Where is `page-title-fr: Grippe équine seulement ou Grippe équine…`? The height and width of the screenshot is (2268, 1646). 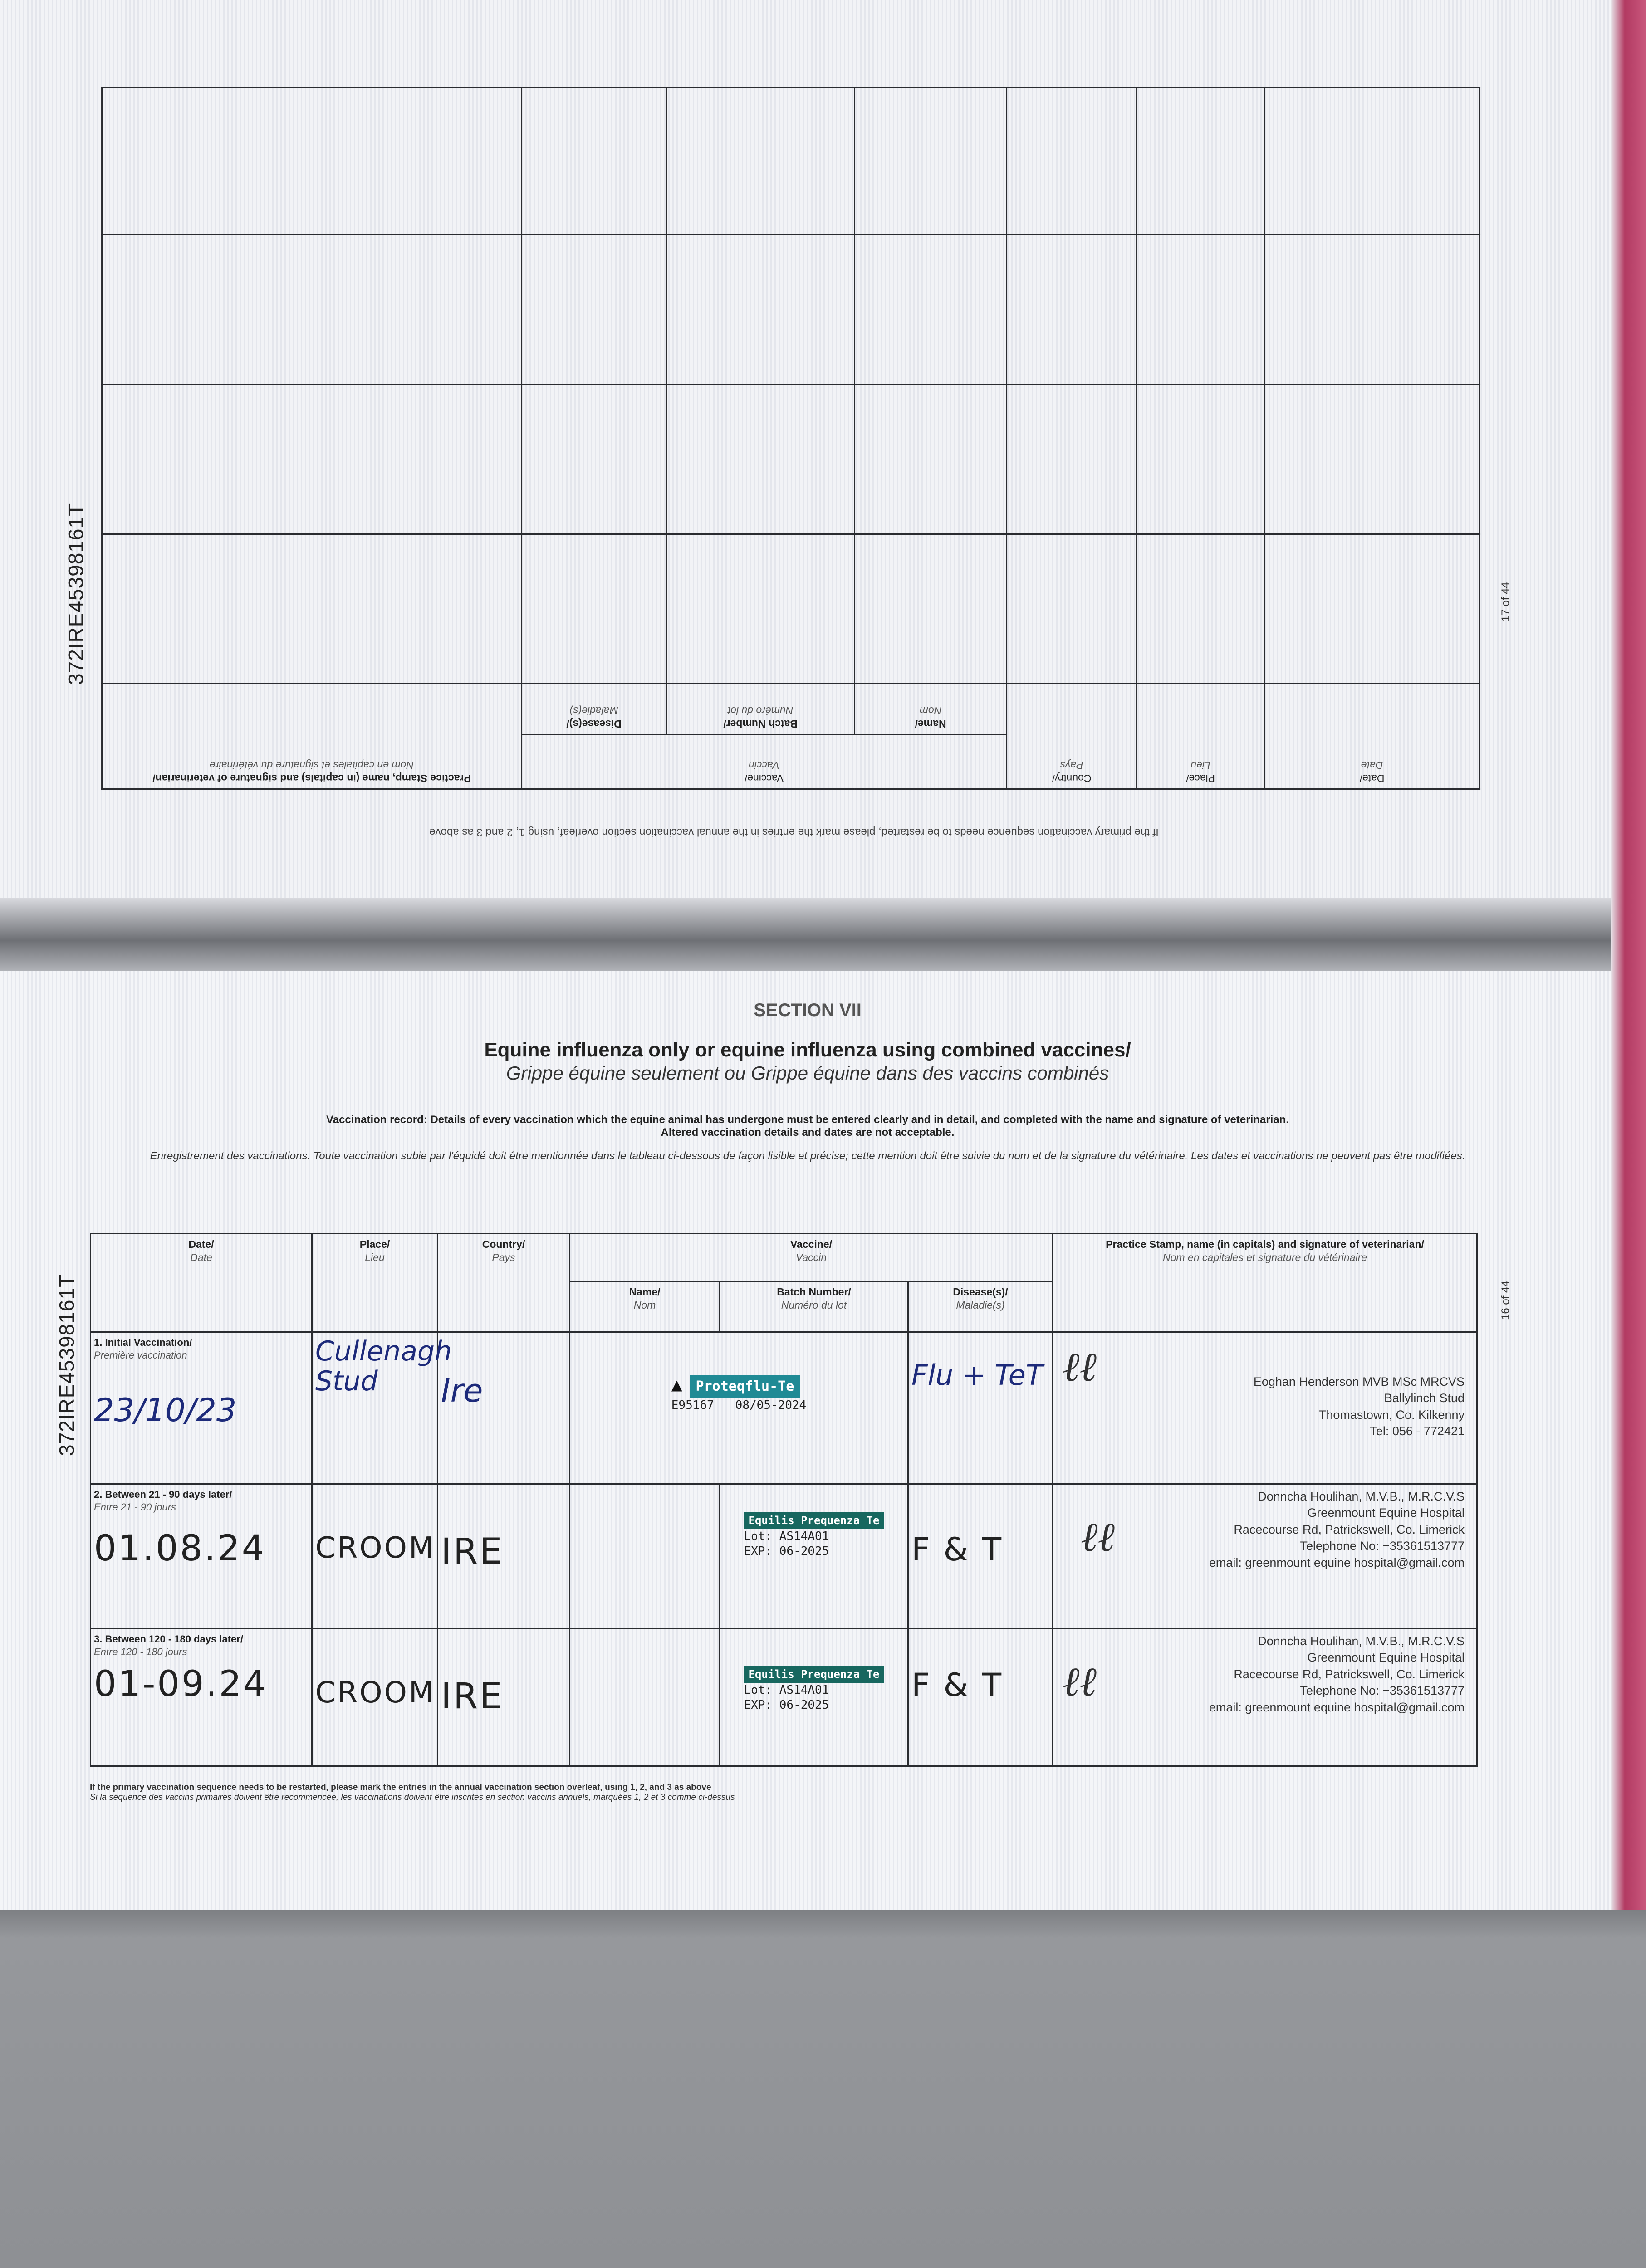
page-title-fr: Grippe équine seulement ou Grippe équine… is located at coordinates (807, 1073).